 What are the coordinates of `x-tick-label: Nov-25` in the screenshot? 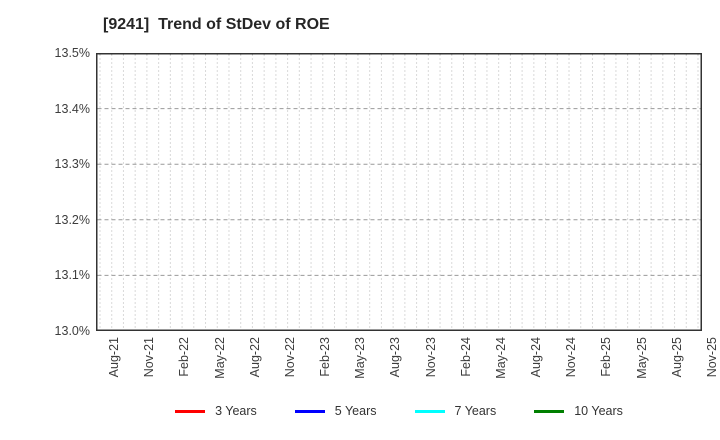 It's located at (712, 357).